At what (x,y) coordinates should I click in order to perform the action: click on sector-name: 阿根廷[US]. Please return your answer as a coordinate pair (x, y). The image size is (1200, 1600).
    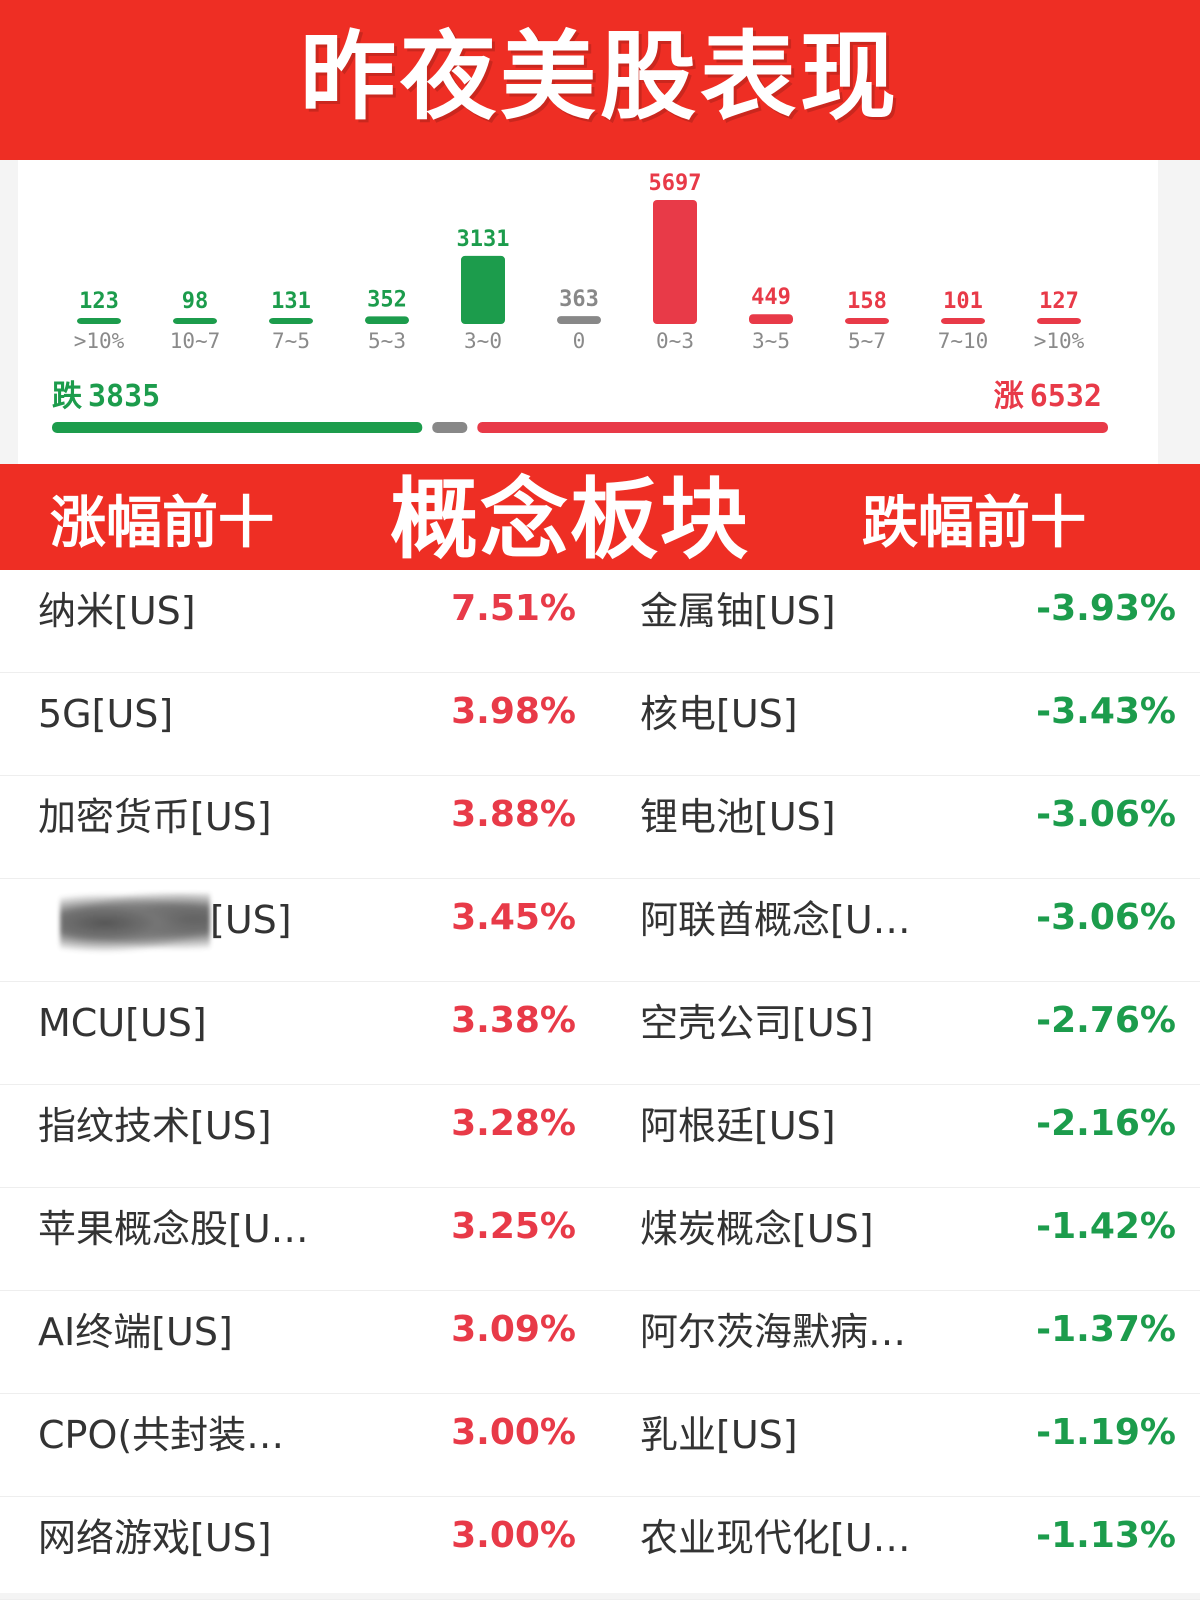
    Looking at the image, I should click on (738, 1126).